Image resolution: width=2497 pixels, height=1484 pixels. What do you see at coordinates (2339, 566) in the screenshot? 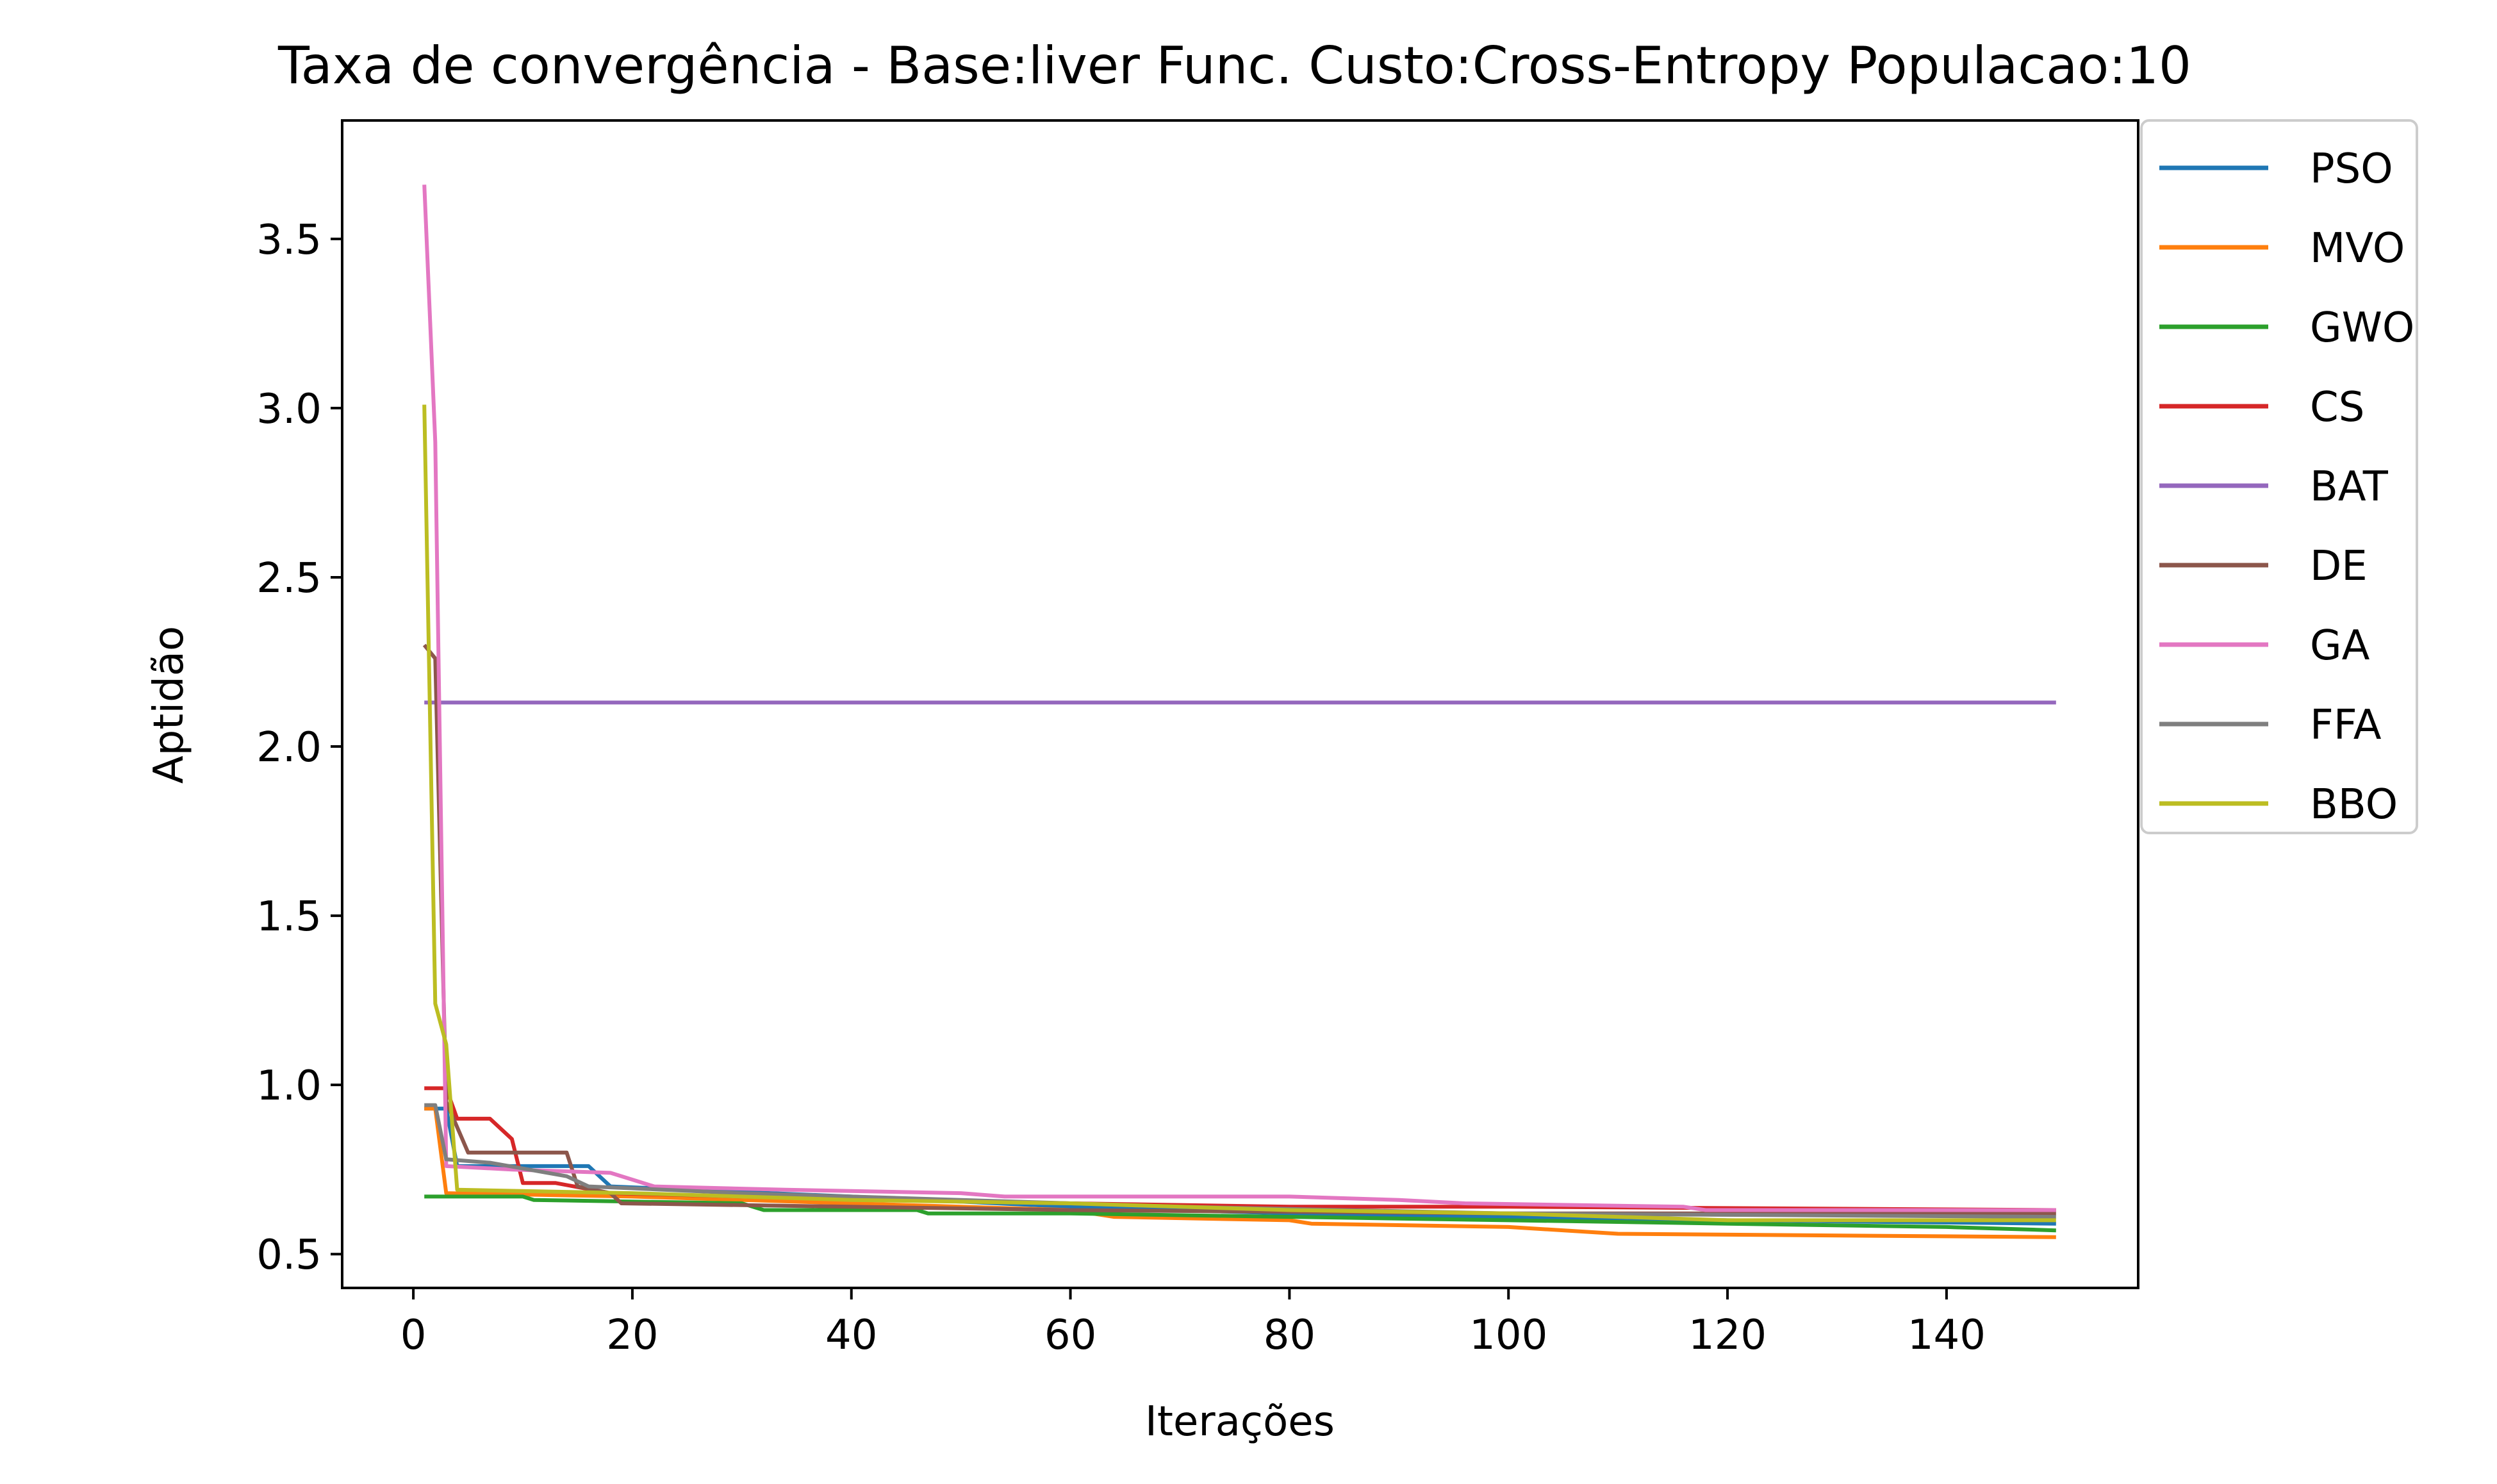
I see `legend-label-de: DE` at bounding box center [2339, 566].